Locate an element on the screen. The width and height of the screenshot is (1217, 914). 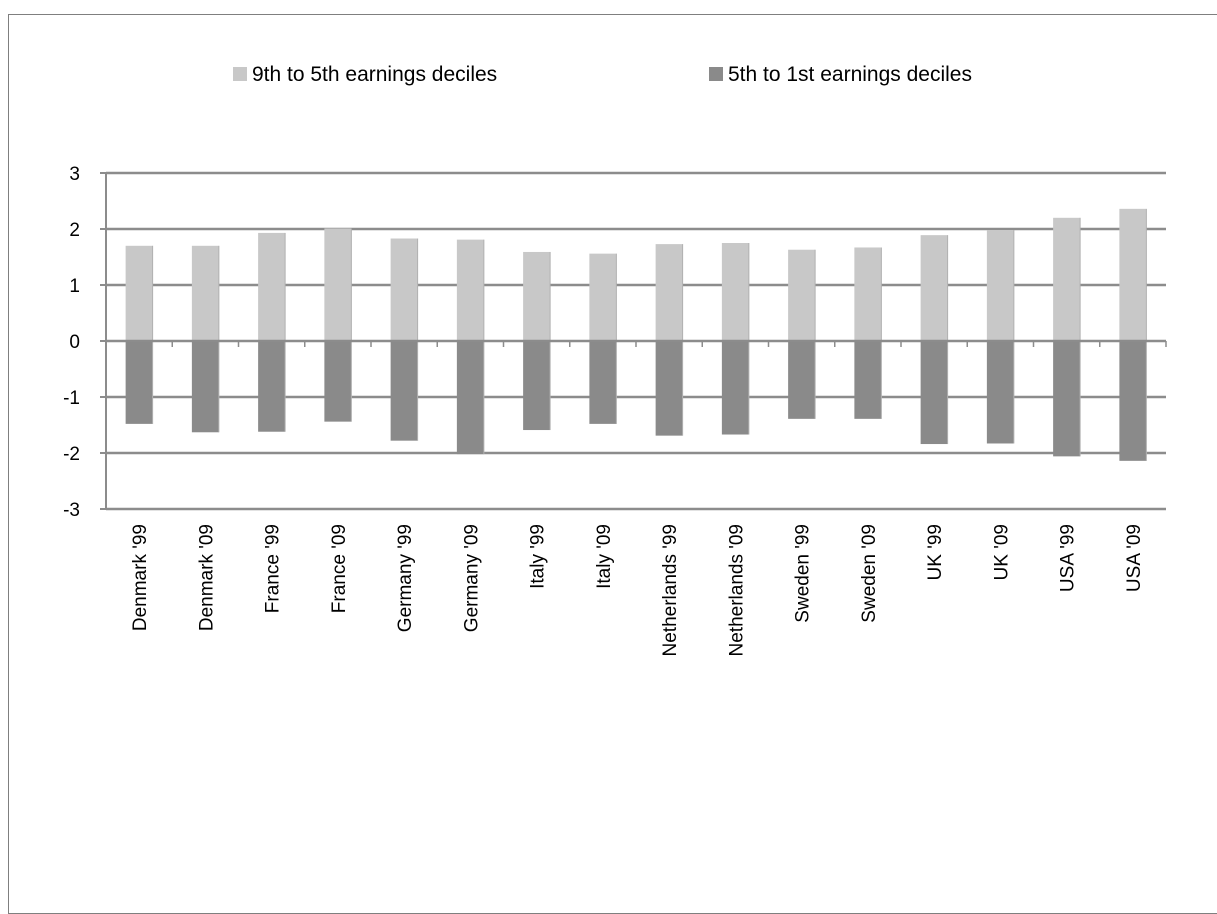
x-tick-label: Netherlands '99 is located at coordinates (670, 590).